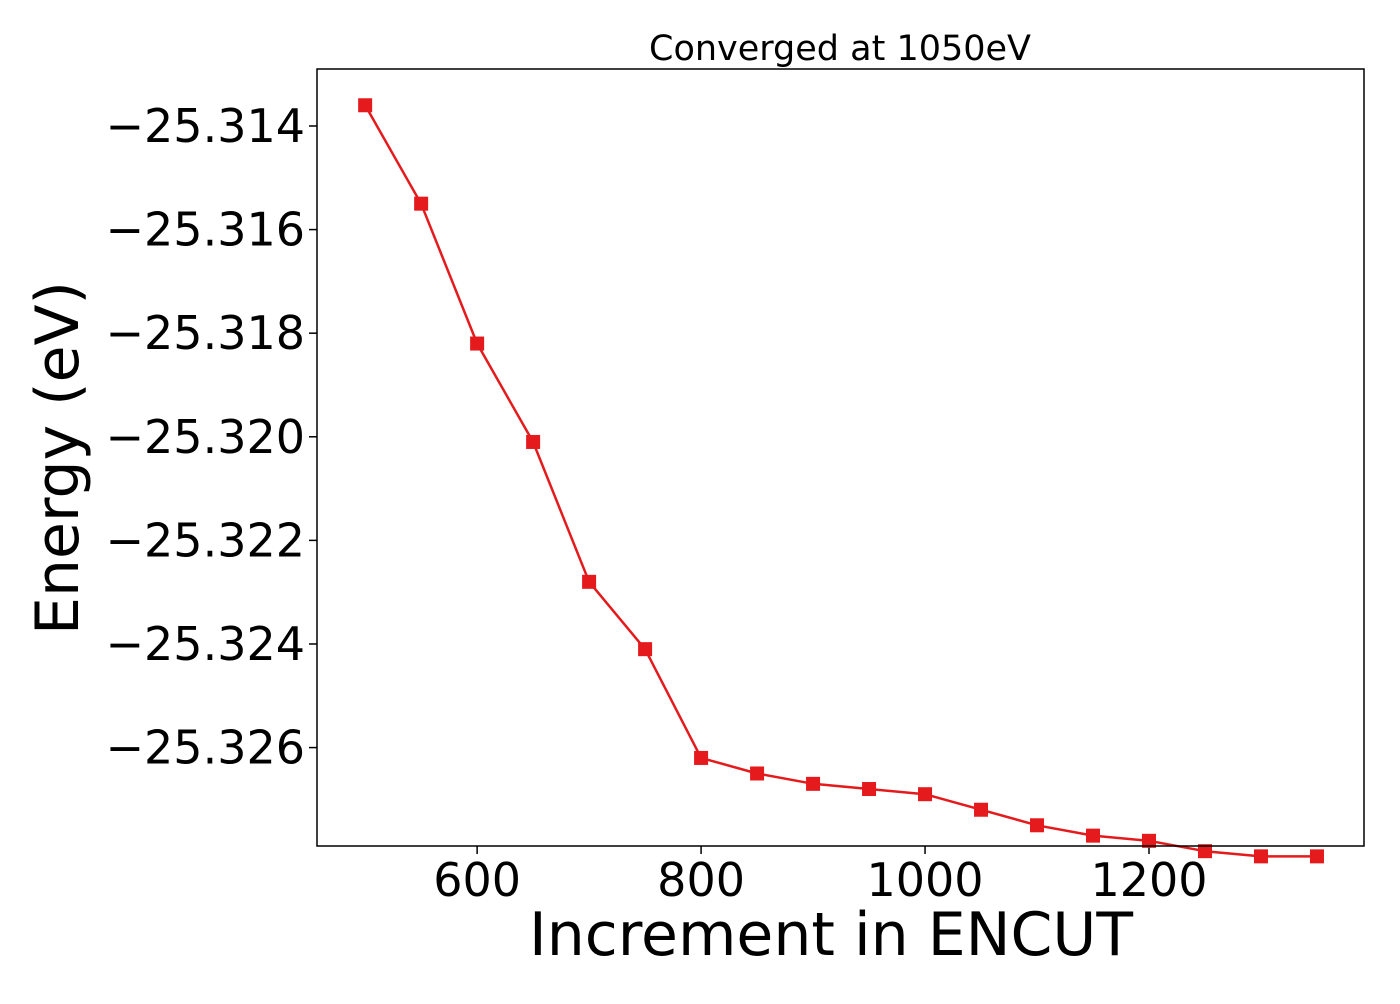 This screenshot has width=1400, height=1004. Describe the element at coordinates (206, 126) in the screenshot. I see `y-tick-label: −25.314` at that location.